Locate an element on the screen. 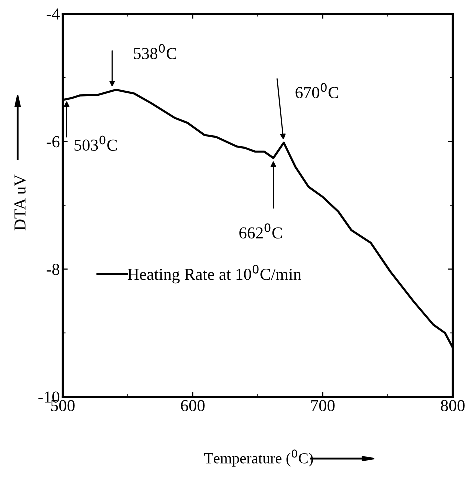 The image size is (471, 483). x-tick-label: 800 is located at coordinates (453, 406).